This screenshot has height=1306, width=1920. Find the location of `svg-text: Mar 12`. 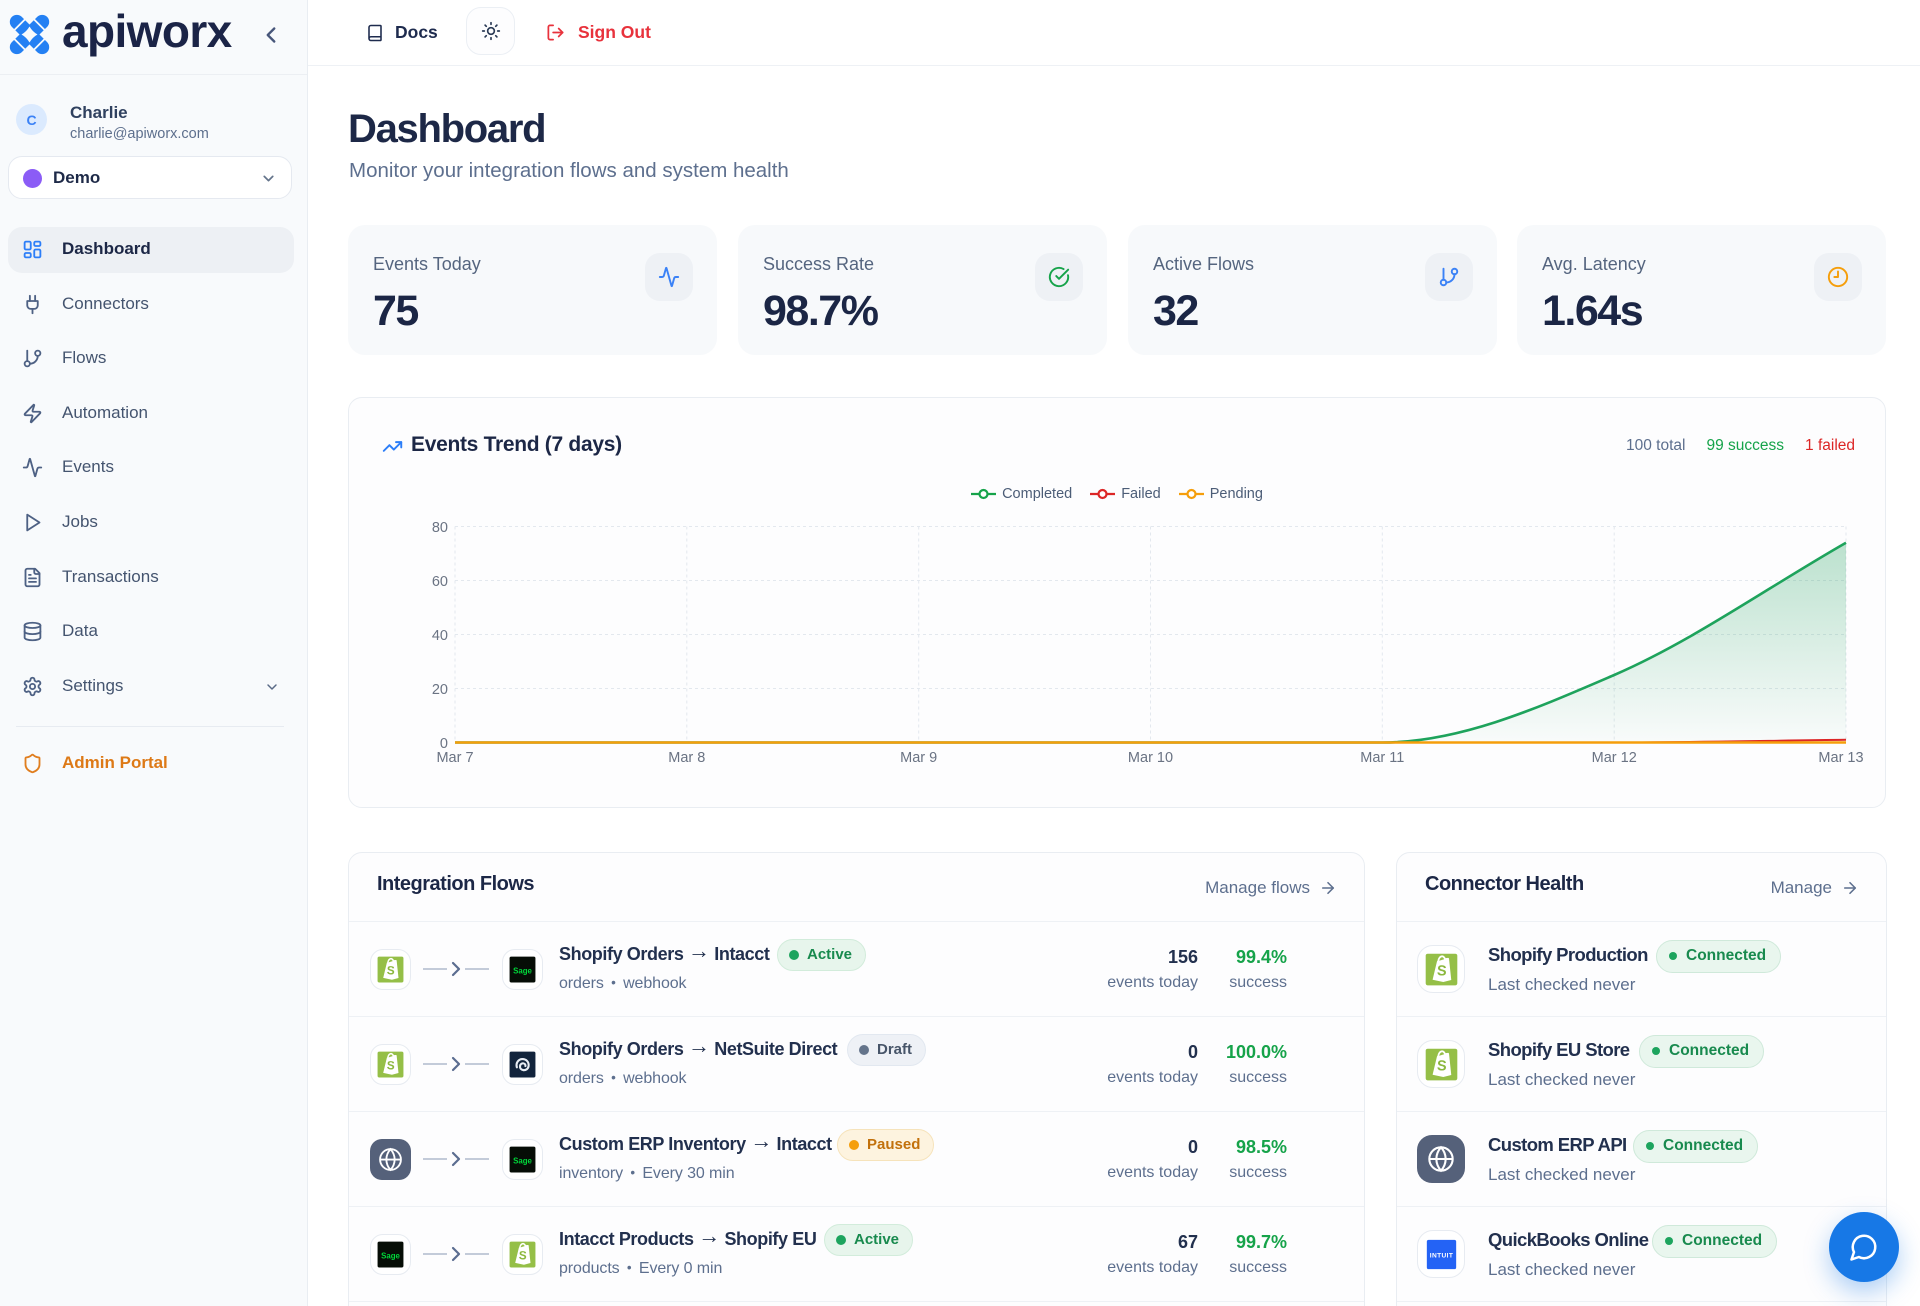

svg-text: Mar 12 is located at coordinates (1614, 758).